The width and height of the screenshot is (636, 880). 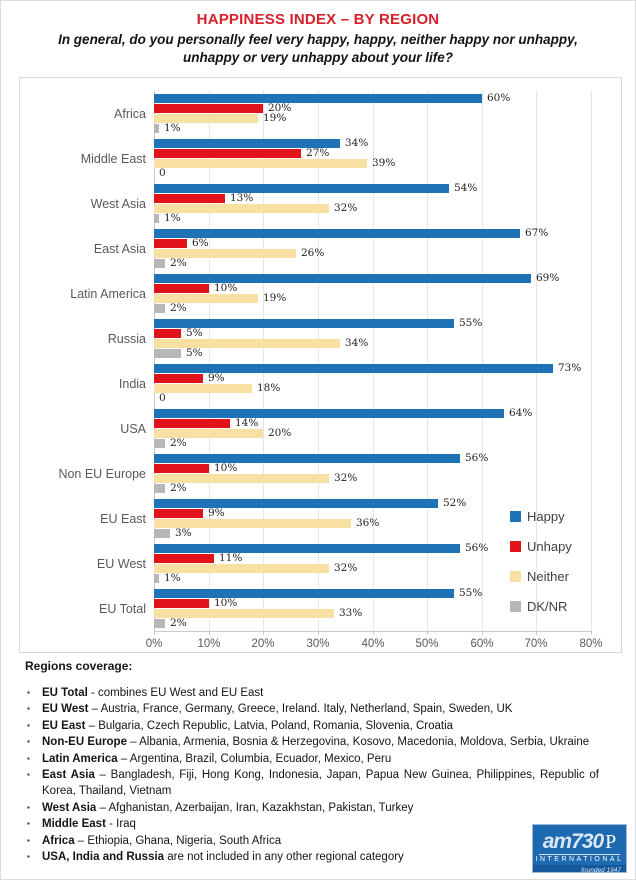 What do you see at coordinates (120, 824) in the screenshot?
I see `region-note-text: - Iraq` at bounding box center [120, 824].